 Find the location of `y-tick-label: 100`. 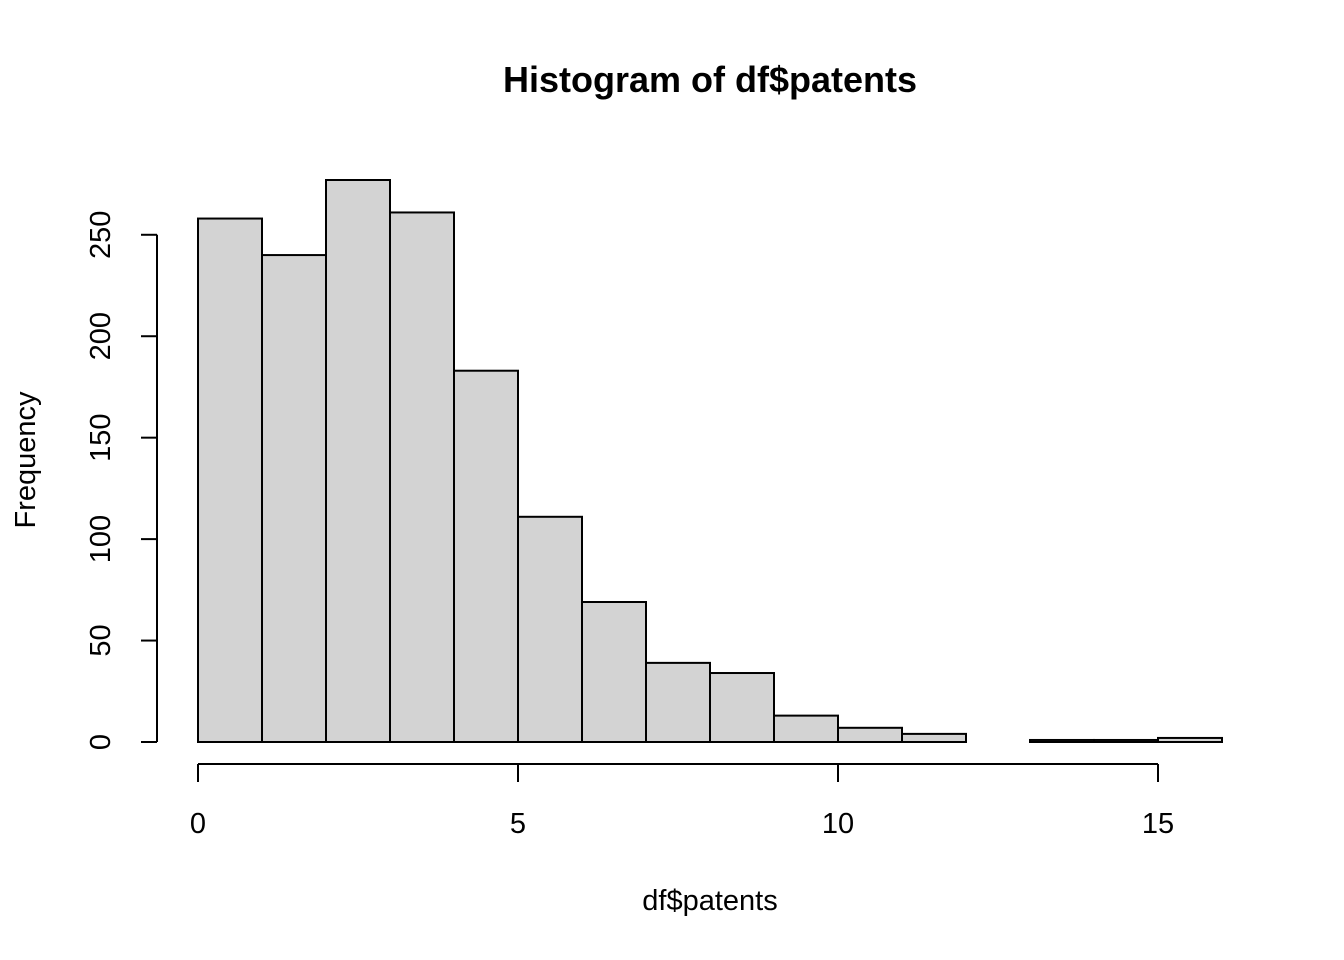

y-tick-label: 100 is located at coordinates (101, 539).